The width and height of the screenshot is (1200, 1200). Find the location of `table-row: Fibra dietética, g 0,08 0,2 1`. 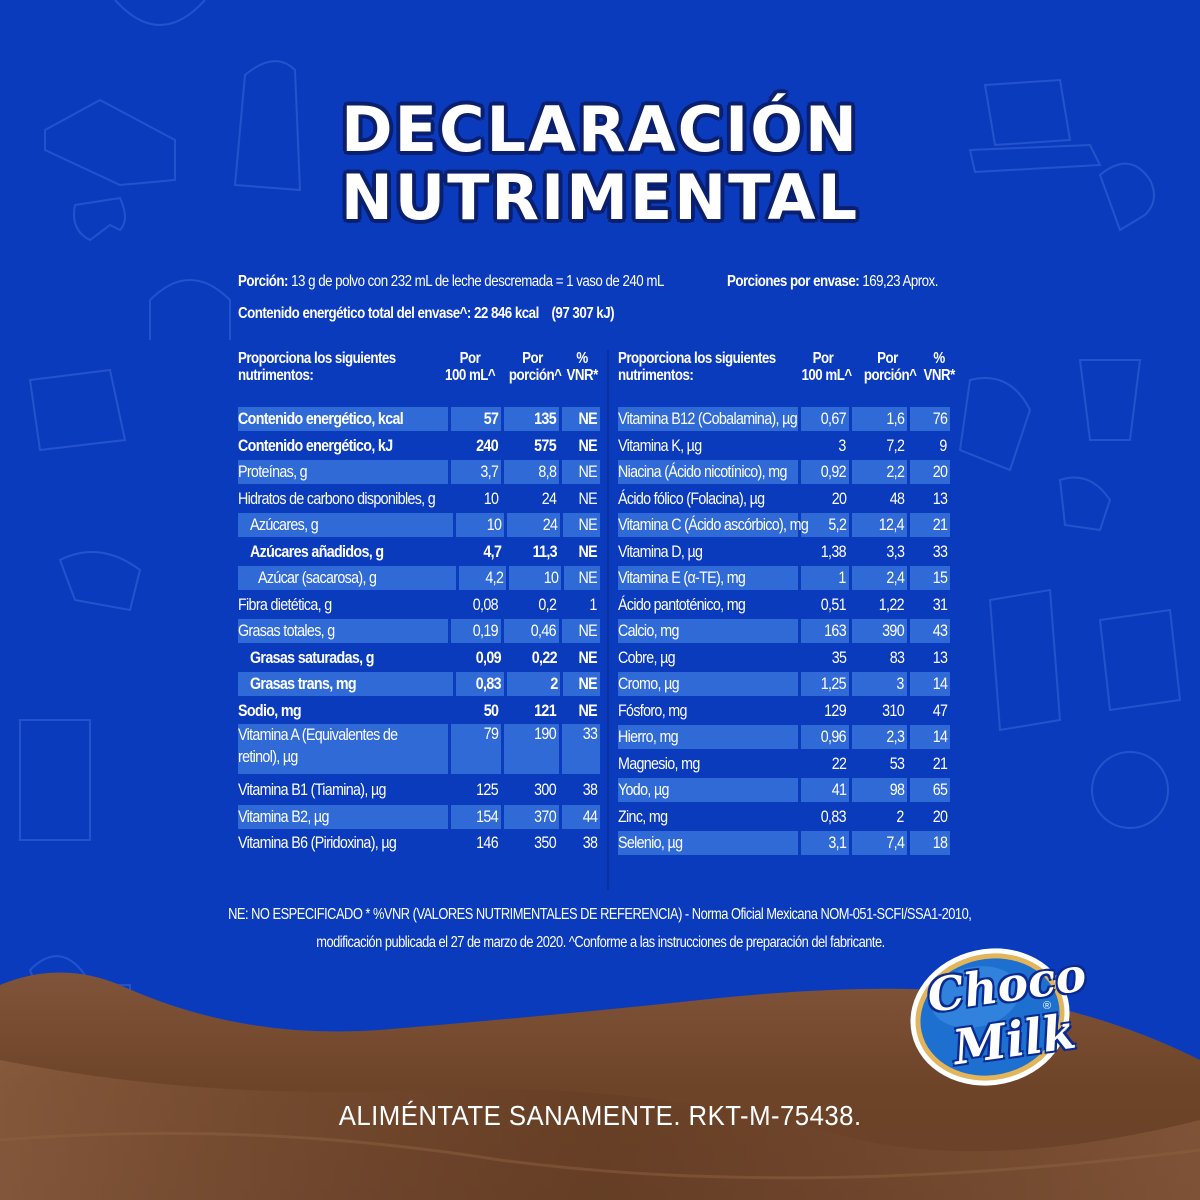

table-row: Fibra dietética, g 0,08 0,2 1 is located at coordinates (419, 605).